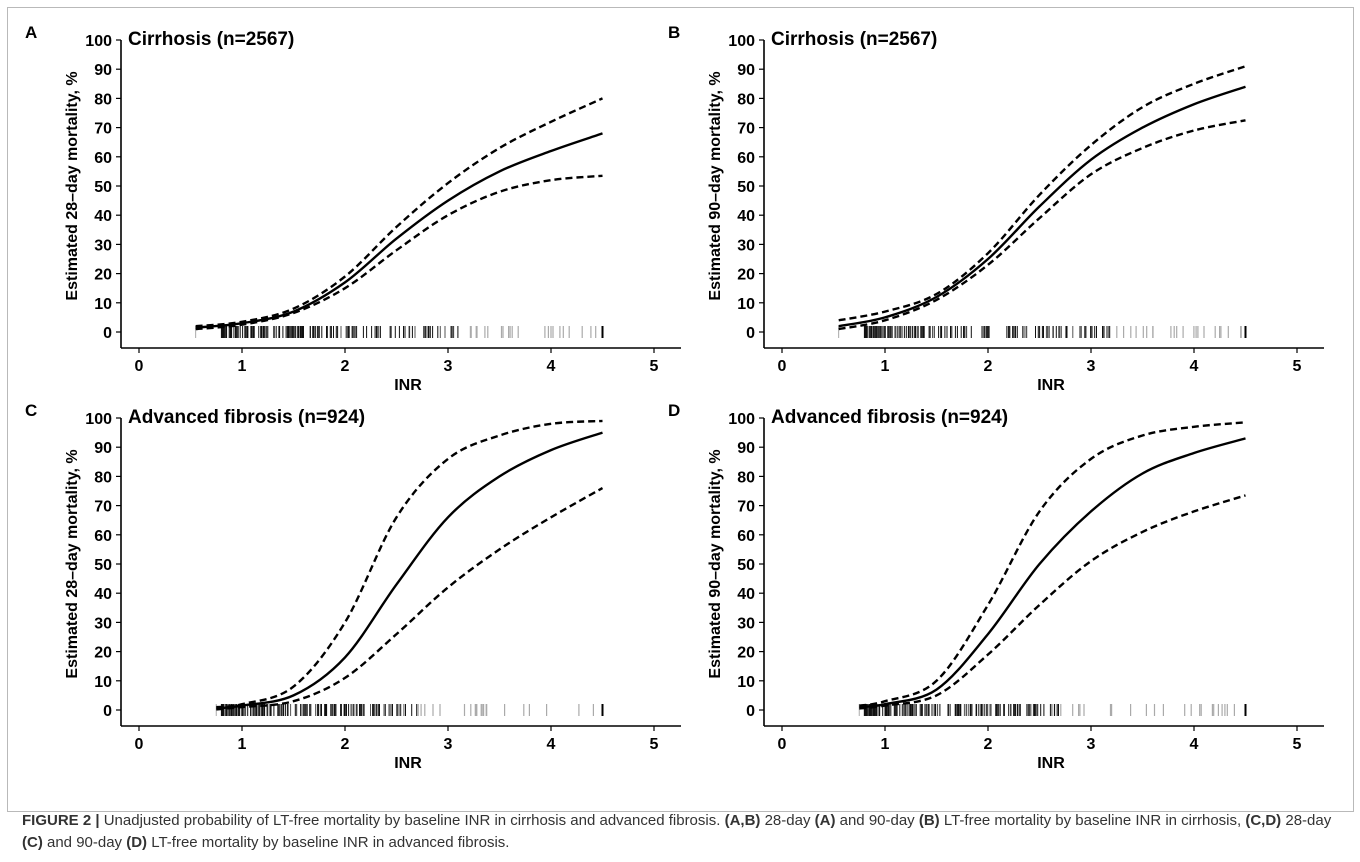 The height and width of the screenshot is (862, 1360). I want to click on caption-ref: (B), so click(929, 820).